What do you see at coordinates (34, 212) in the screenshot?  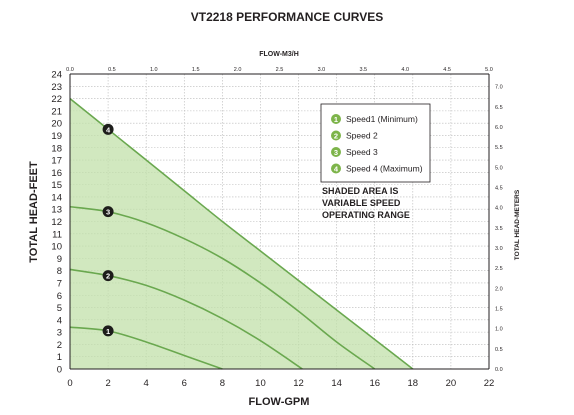 I see `y-axis-title: TOTAL HEAD-FEET` at bounding box center [34, 212].